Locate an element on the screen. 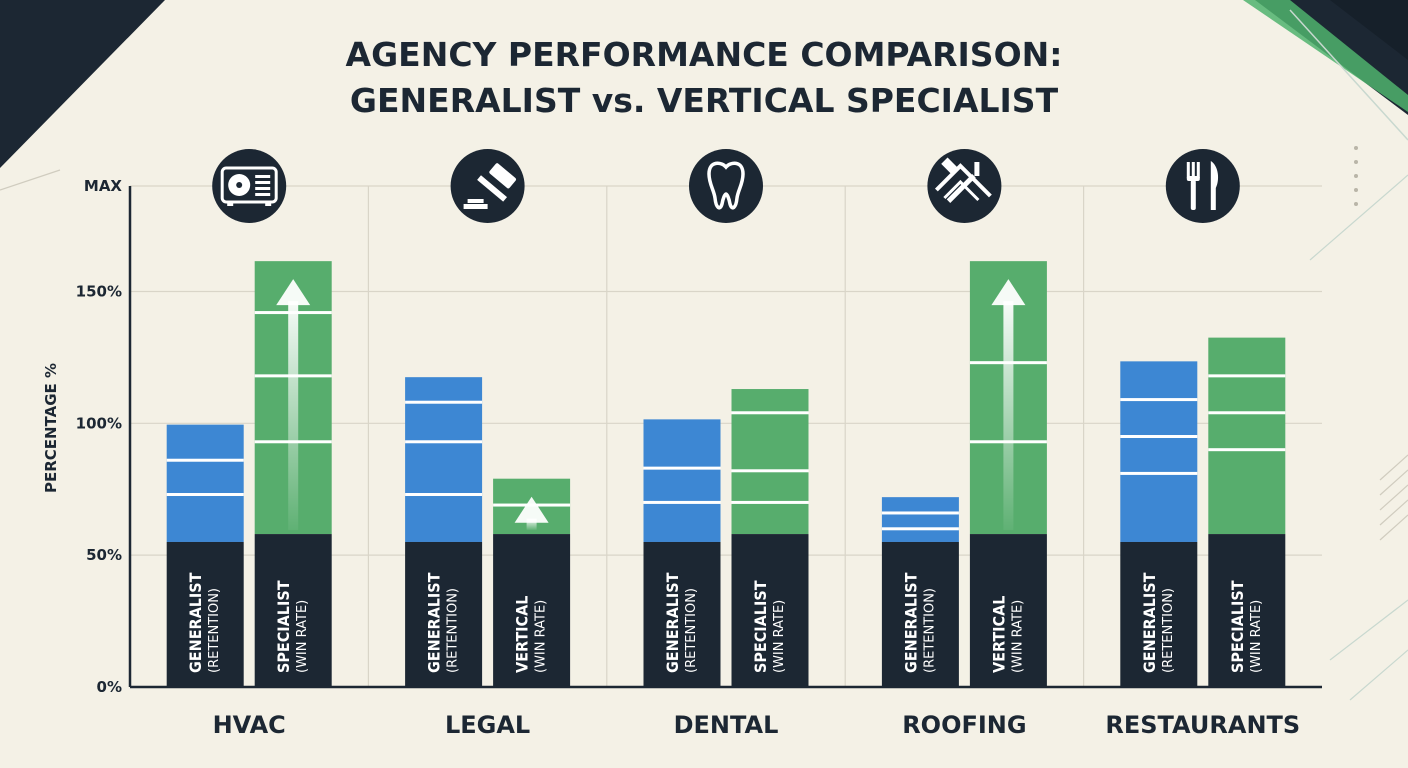 This screenshot has width=1408, height=768. generalist-bar-hvac: GENERALIST (RETENTION) is located at coordinates (205, 555).